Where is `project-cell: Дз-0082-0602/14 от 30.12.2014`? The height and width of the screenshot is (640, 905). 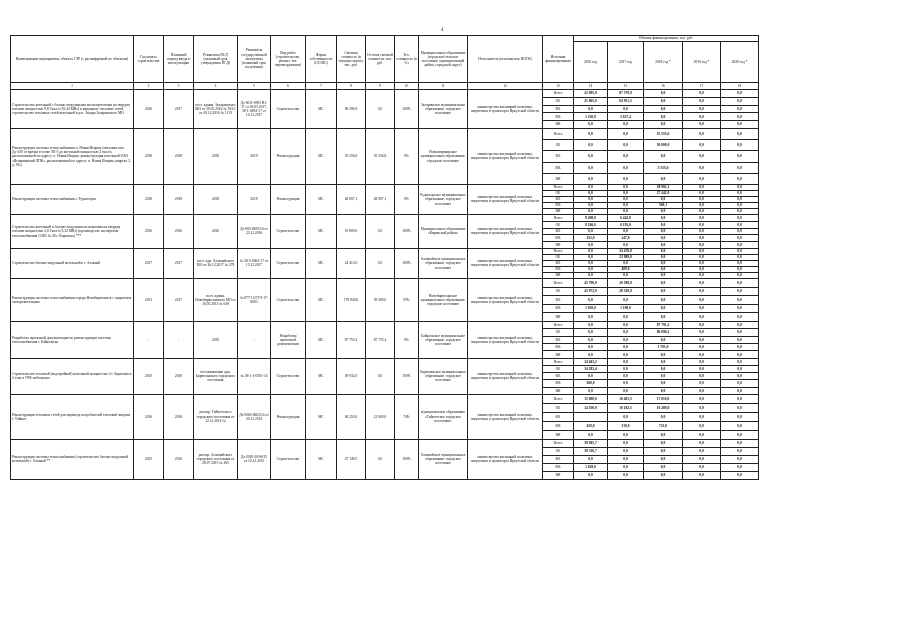 project-cell: Дз-0082-0602/14 от 30.12.2014 is located at coordinates (254, 416).